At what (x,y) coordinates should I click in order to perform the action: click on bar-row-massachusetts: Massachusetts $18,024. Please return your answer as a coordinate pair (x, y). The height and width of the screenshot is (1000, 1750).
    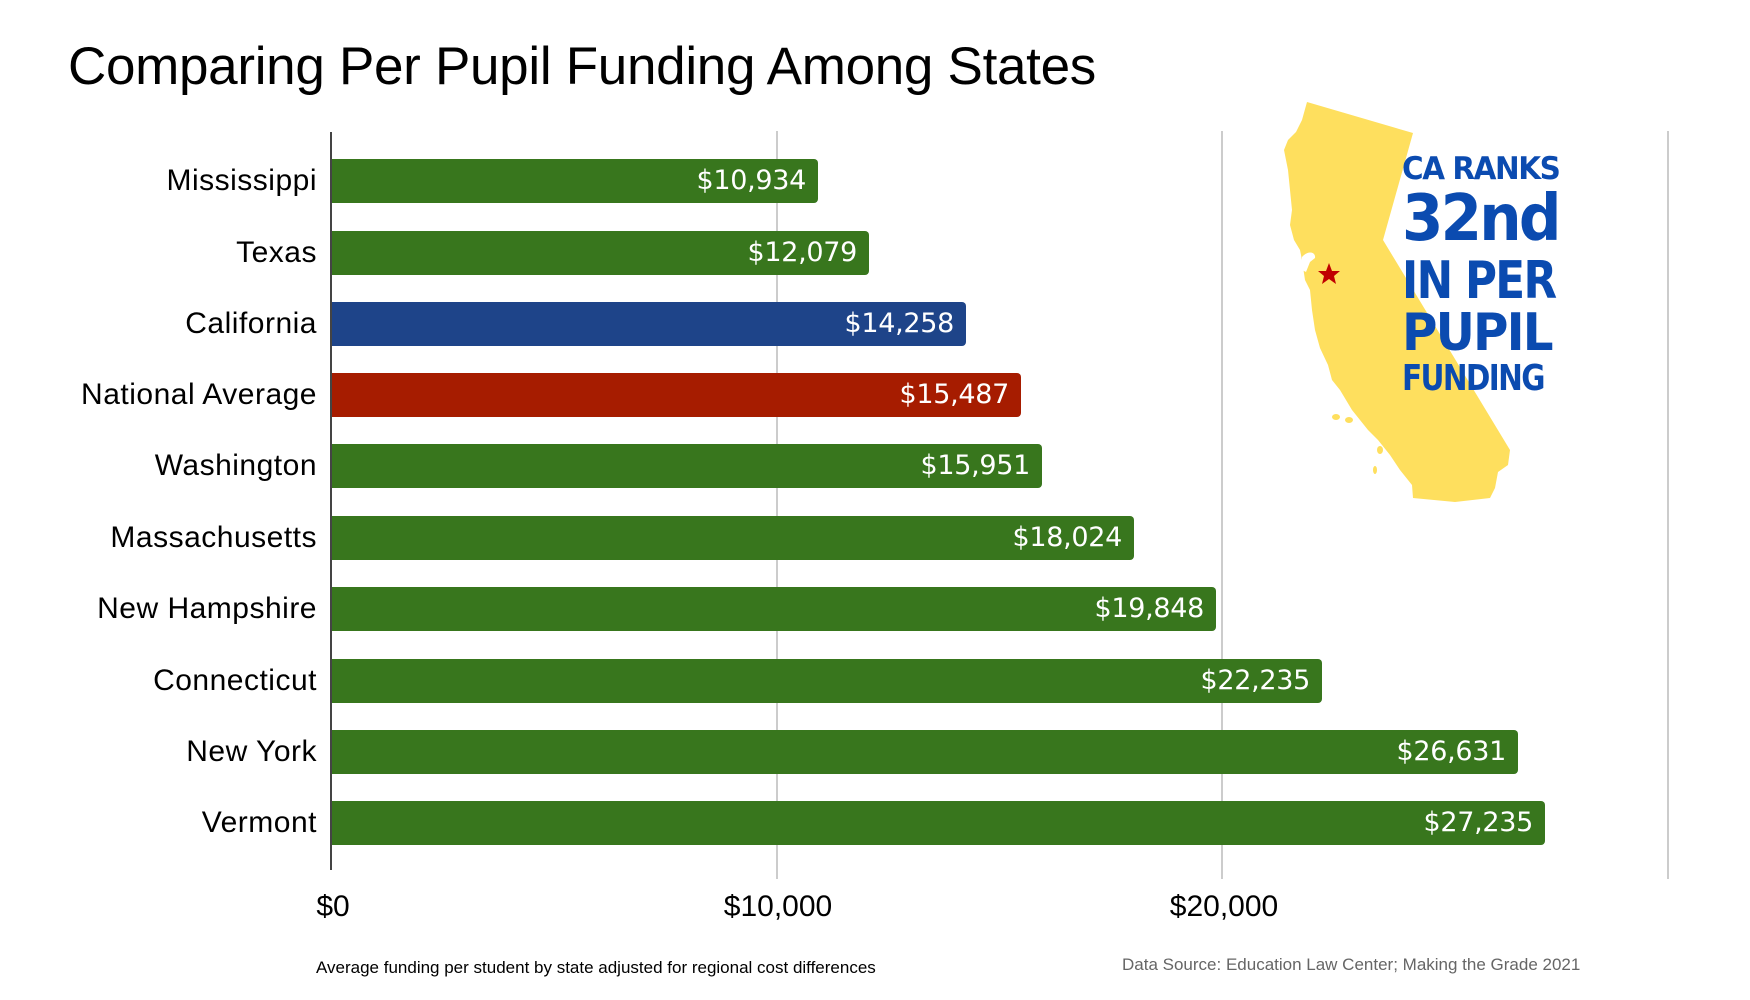
    Looking at the image, I should click on (875, 538).